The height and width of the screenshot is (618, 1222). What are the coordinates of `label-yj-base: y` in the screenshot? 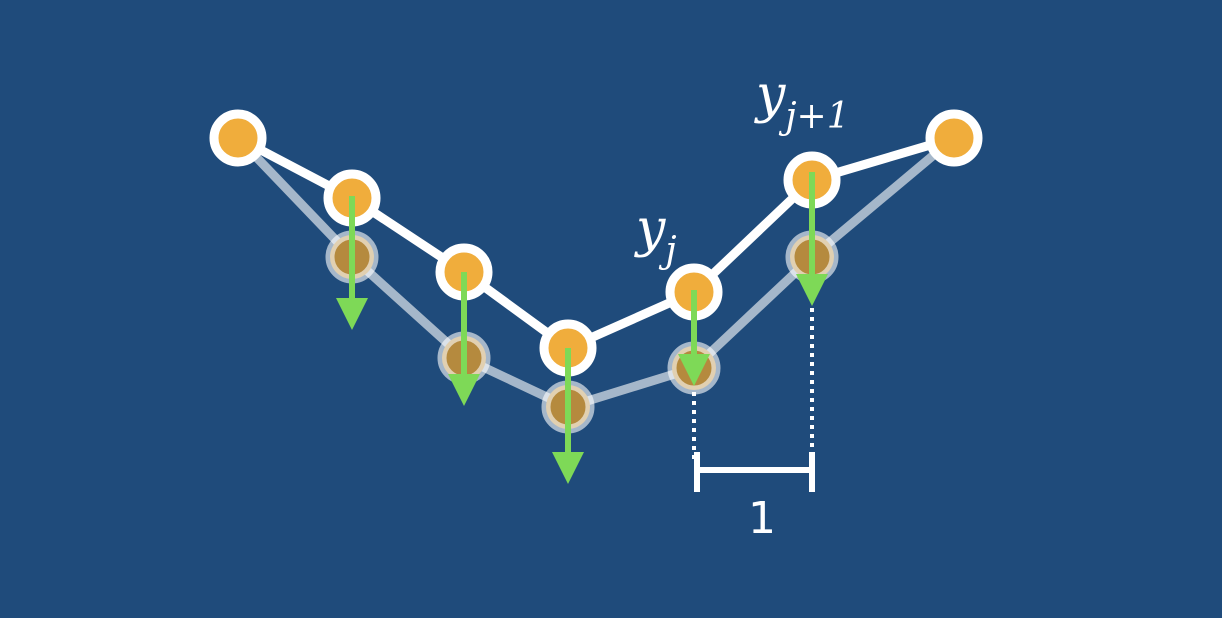 It's located at (650, 229).